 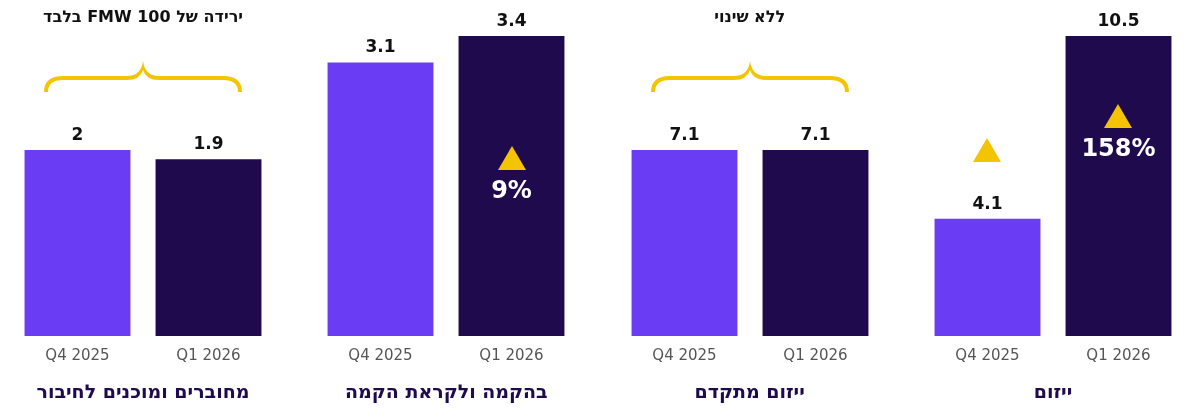 I want to click on text: ירידה של FMW 100 בלבד, so click(x=142, y=17).